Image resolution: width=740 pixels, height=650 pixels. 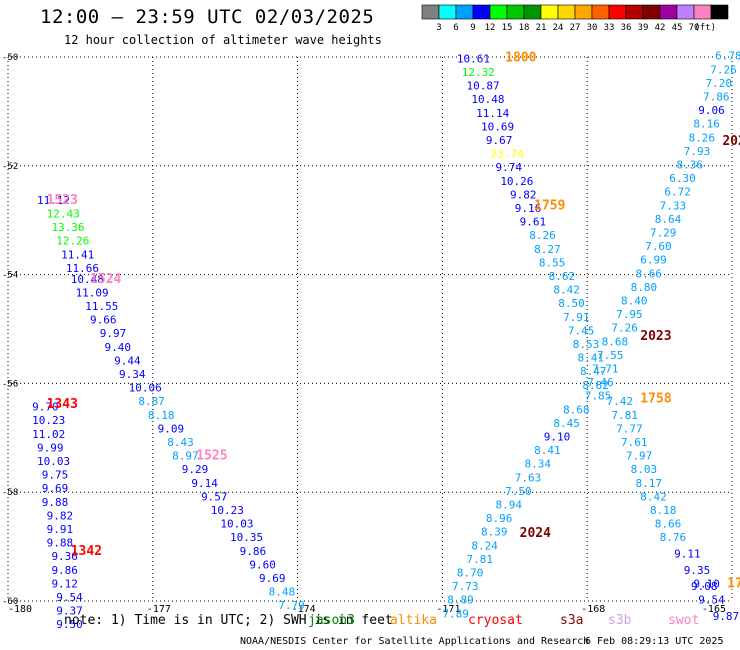 I want to click on data-point-swot: 11.12, so click(x=53, y=200).